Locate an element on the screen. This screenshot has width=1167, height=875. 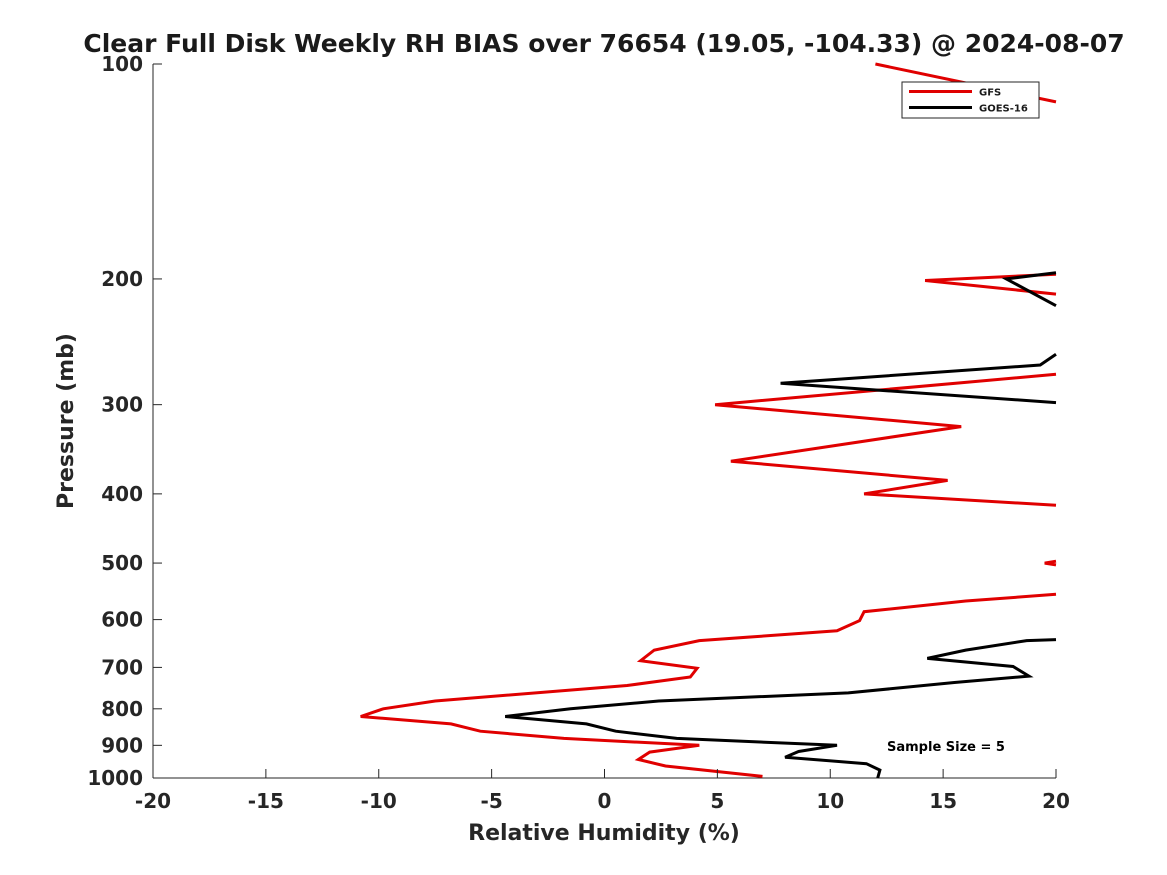
y-tick-label: 600 is located at coordinates (122, 620).